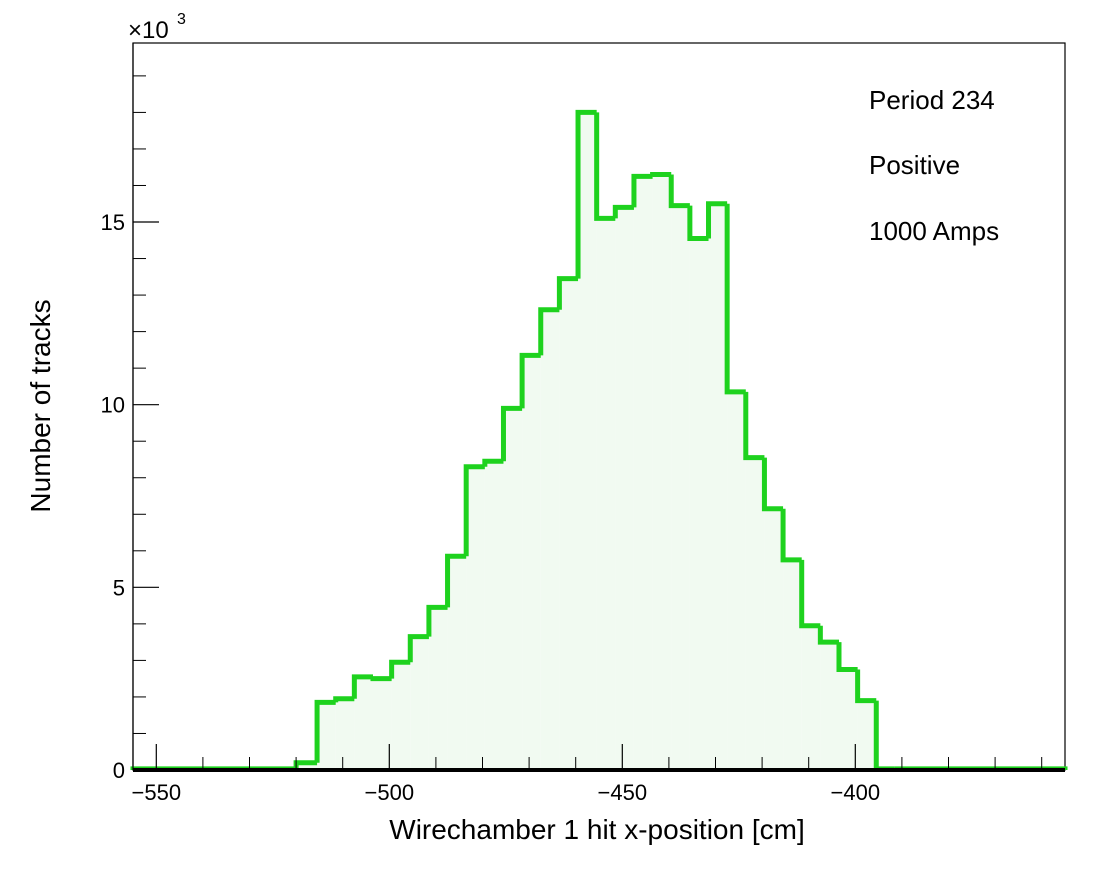 Image resolution: width=1098 pixels, height=875 pixels. What do you see at coordinates (596, 829) in the screenshot?
I see `x-axis-title: Wirechamber 1 hit x-position [cm]` at bounding box center [596, 829].